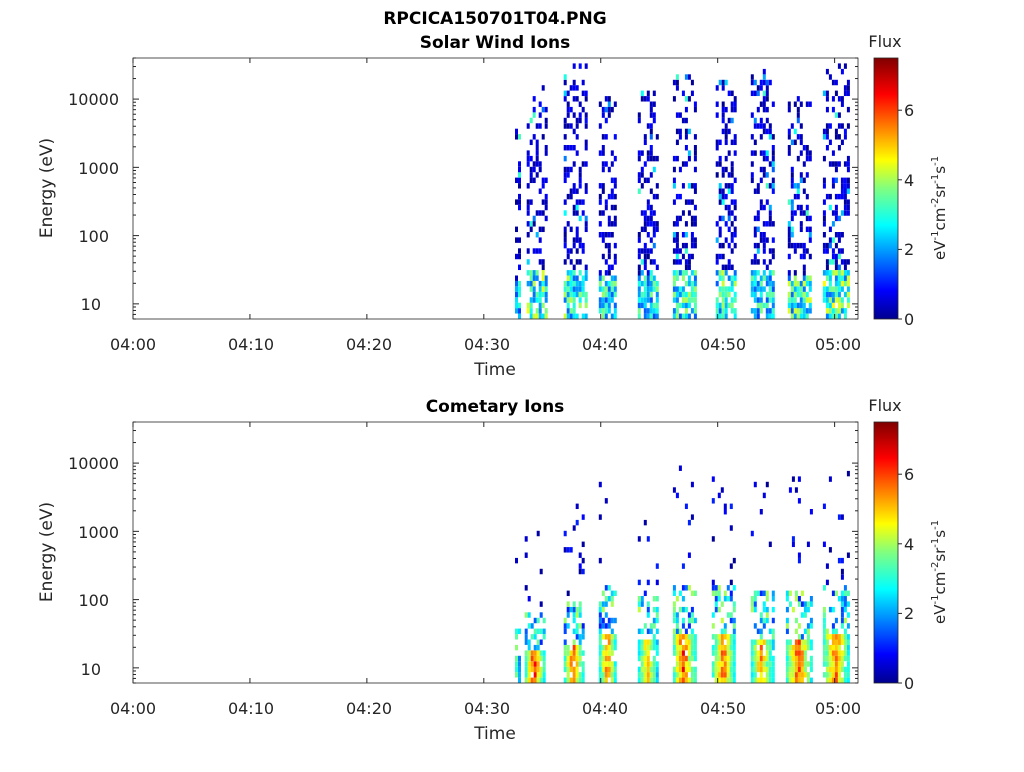 This screenshot has height=772, width=1024. Describe the element at coordinates (93, 236) in the screenshot. I see `ytick-label: 100` at that location.